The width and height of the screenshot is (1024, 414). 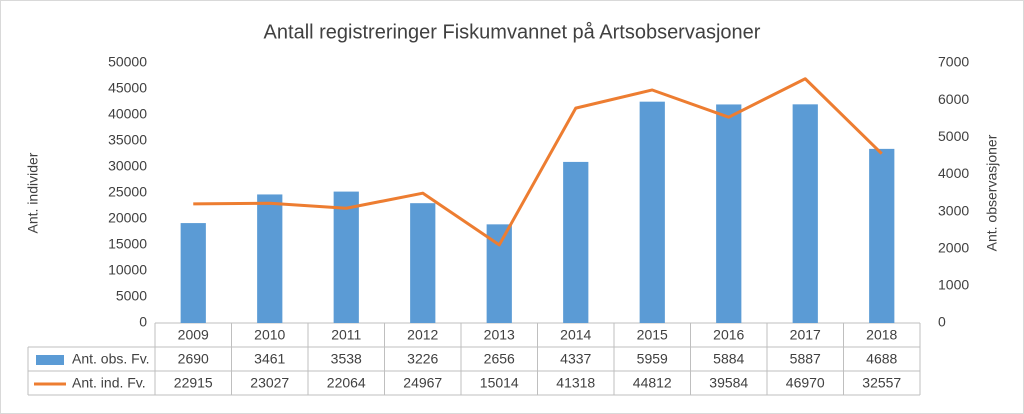 What do you see at coordinates (127, 270) in the screenshot?
I see `y-tick-label: 10000` at bounding box center [127, 270].